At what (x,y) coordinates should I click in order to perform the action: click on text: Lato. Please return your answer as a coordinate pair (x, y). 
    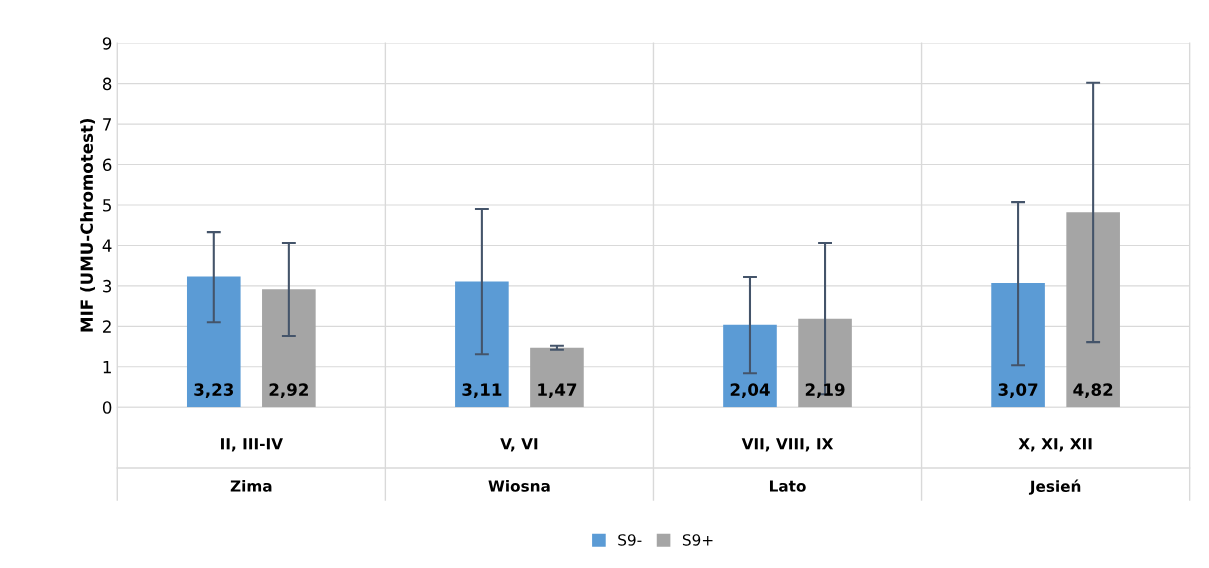
    Looking at the image, I should click on (787, 486).